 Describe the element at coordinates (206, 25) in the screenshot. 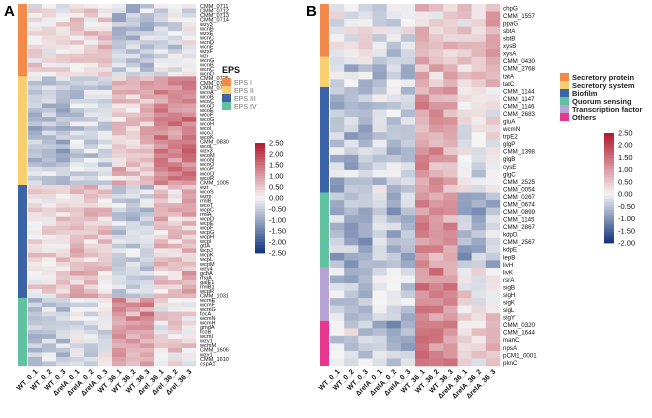

I see `row-label: wzy3` at that location.